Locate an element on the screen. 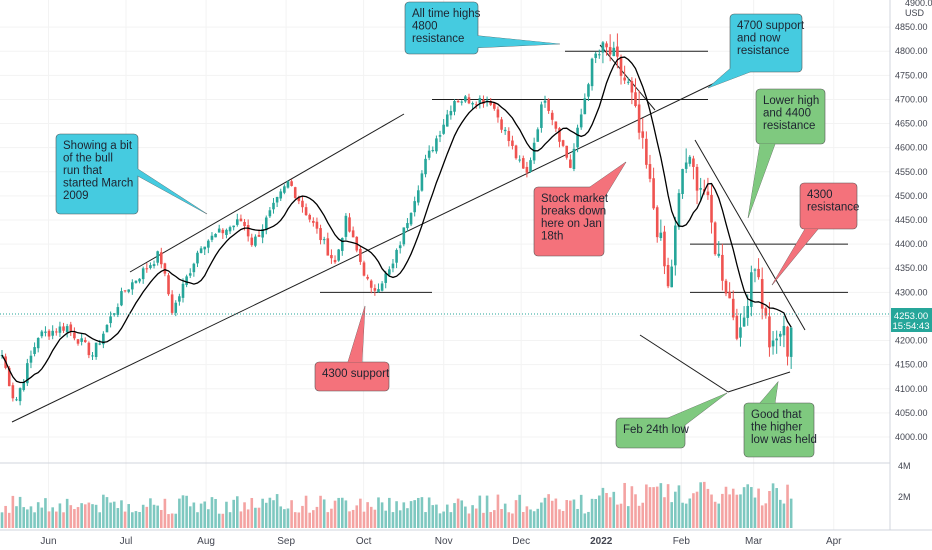  callout-line: run that is located at coordinates (83, 171).